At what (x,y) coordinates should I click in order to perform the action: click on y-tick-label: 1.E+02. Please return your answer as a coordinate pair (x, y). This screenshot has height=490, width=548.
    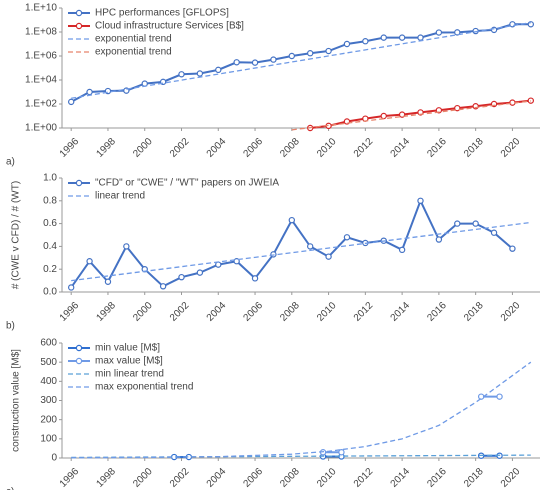
    Looking at the image, I should click on (41, 104).